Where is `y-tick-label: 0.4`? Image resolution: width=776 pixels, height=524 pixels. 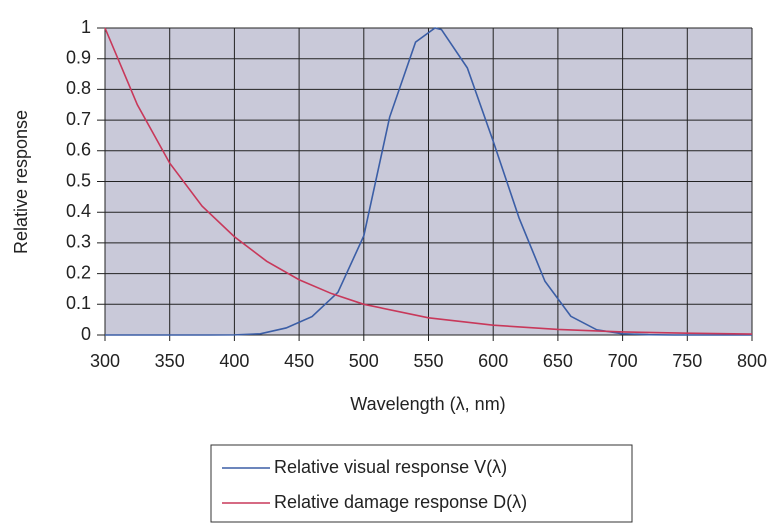
y-tick-label: 0.4 is located at coordinates (78, 211).